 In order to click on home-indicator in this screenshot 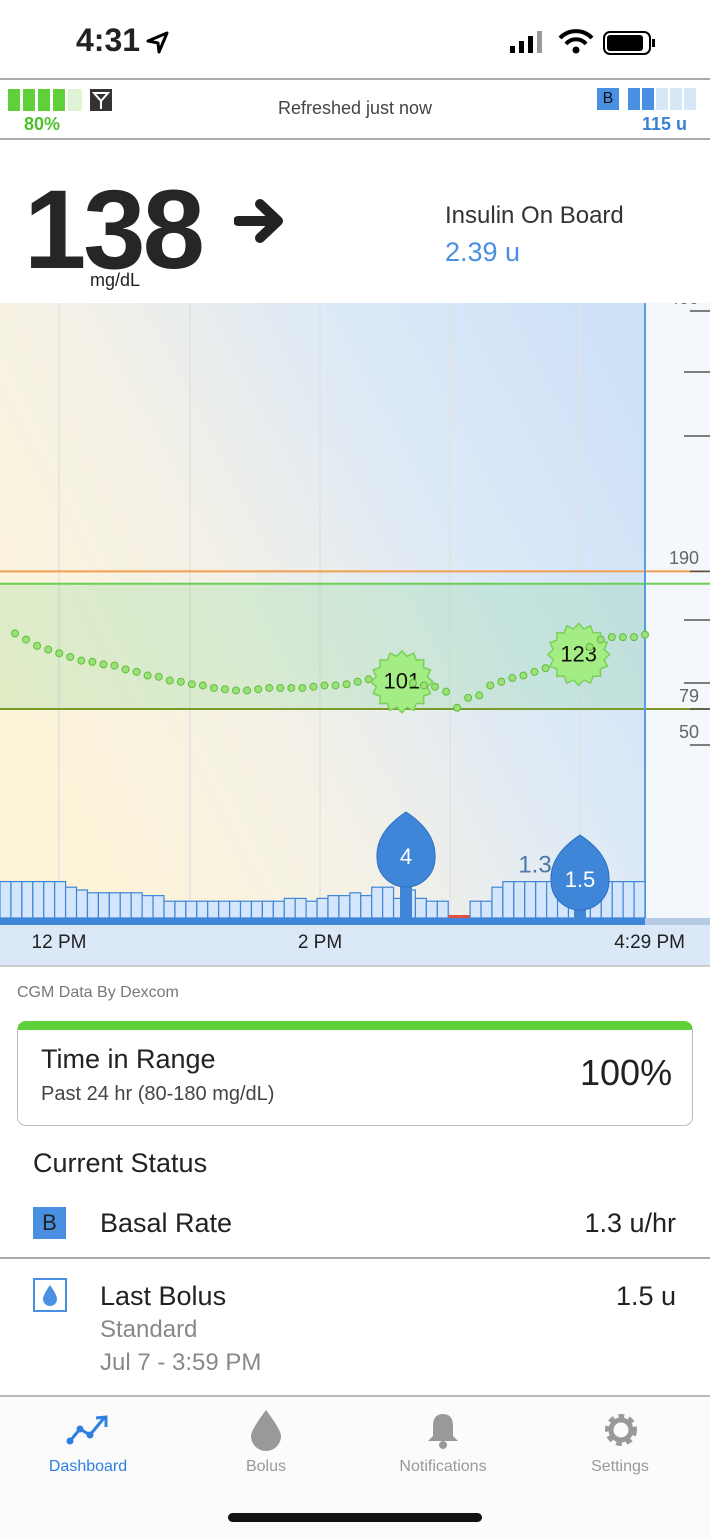, I will do `click(355, 1517)`.